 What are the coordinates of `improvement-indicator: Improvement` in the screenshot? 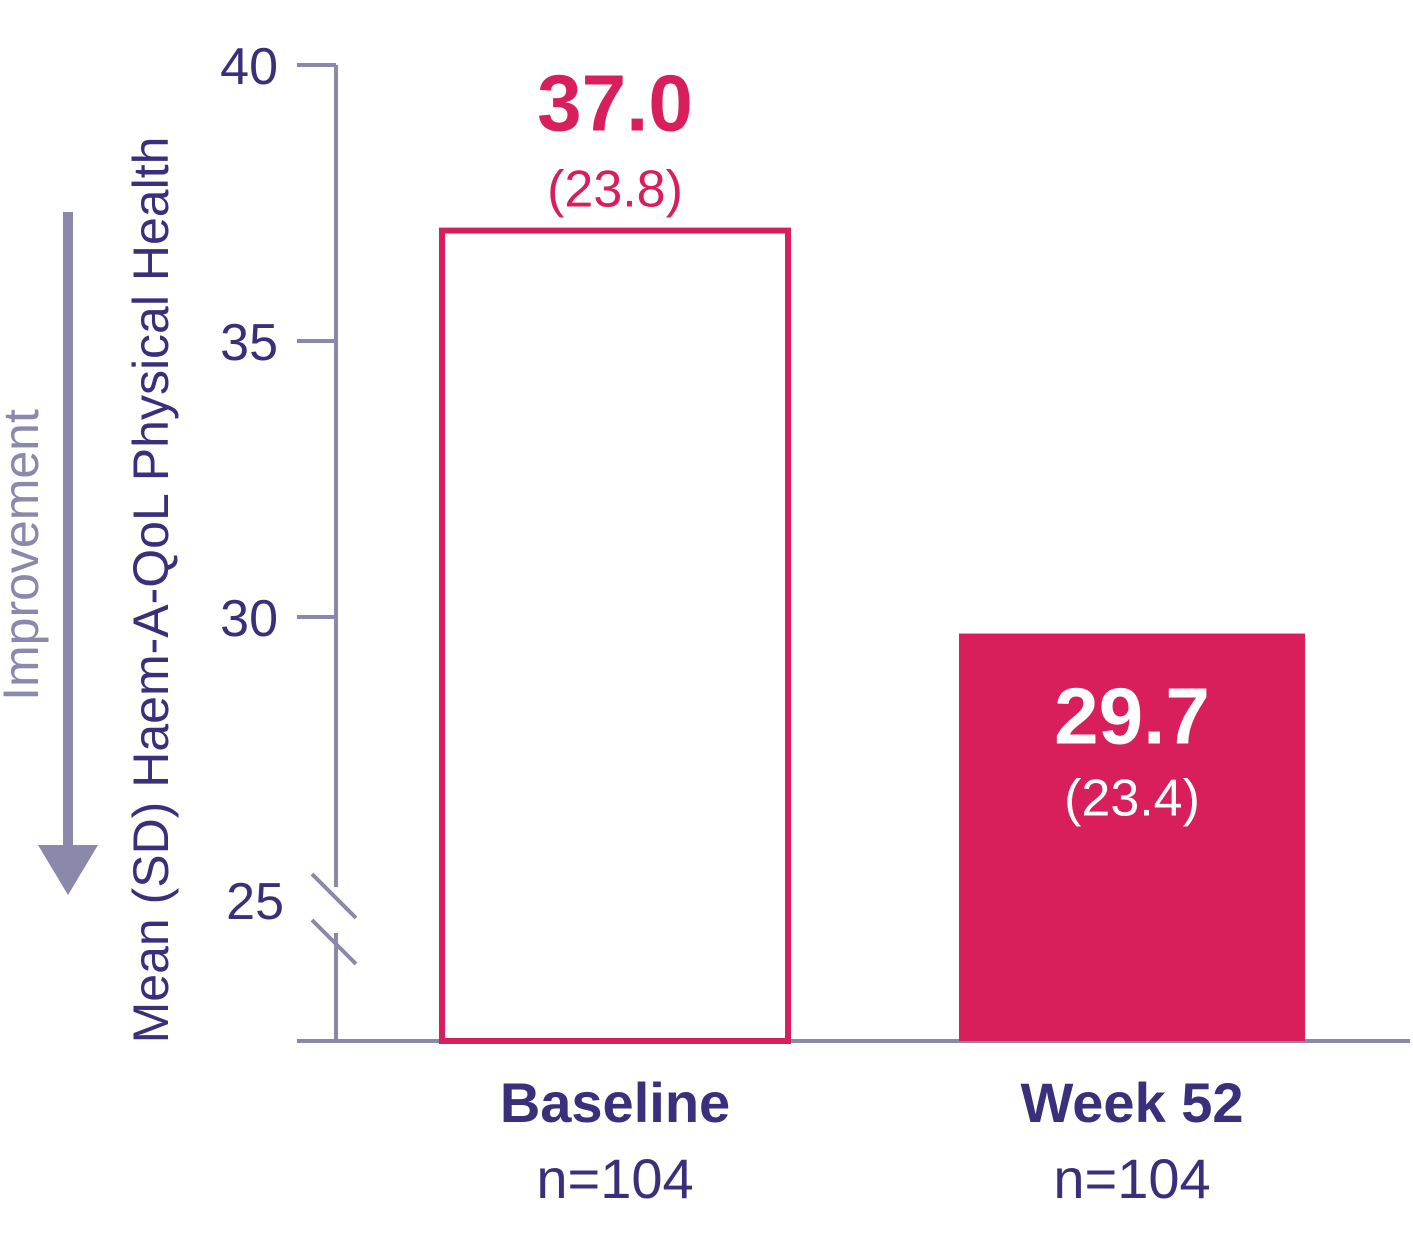 It's located at (49, 553).